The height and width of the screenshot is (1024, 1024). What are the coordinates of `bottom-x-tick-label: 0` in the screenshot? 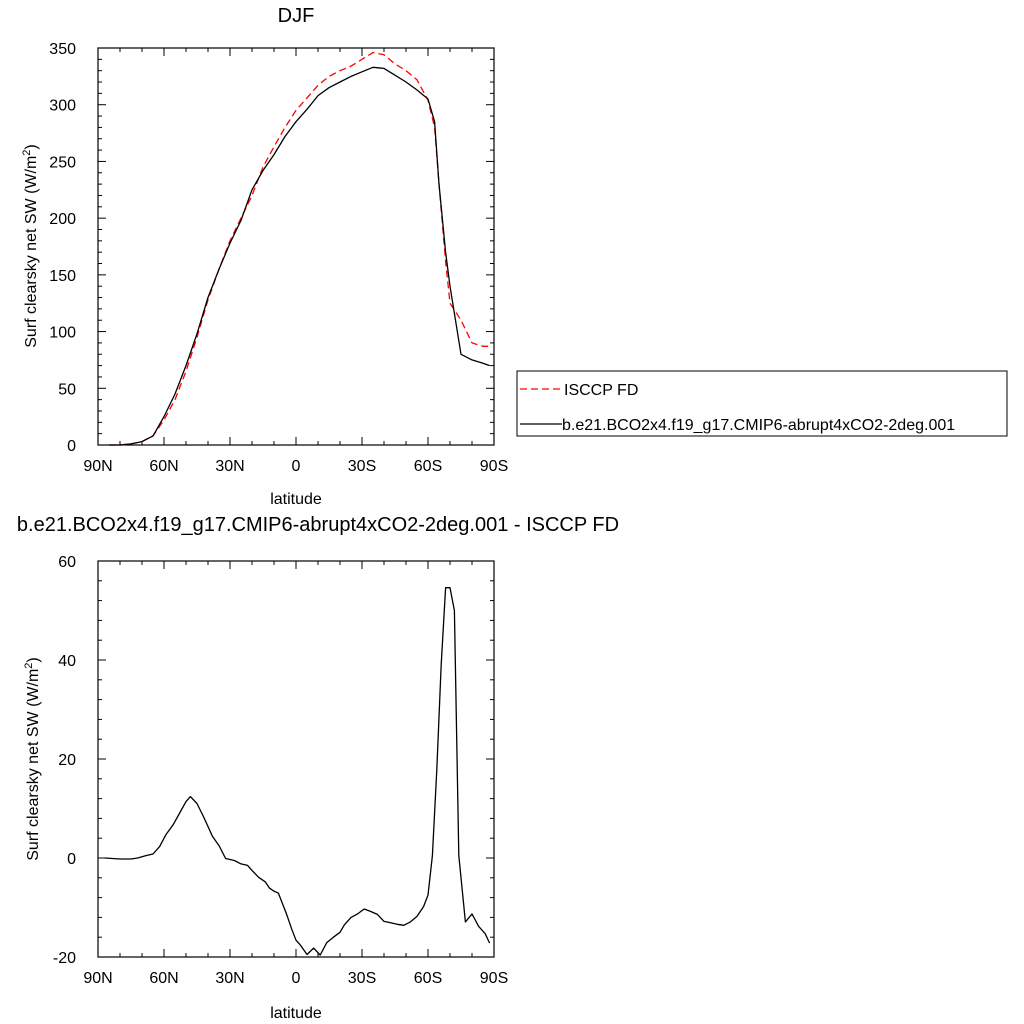 It's located at (296, 978).